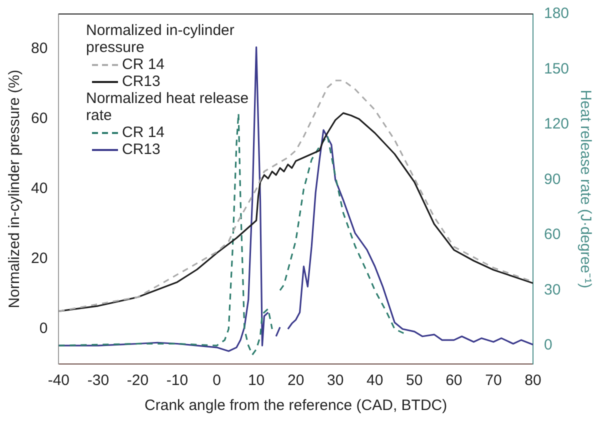  Describe the element at coordinates (177, 381) in the screenshot. I see `x-tick-label: -10` at that location.